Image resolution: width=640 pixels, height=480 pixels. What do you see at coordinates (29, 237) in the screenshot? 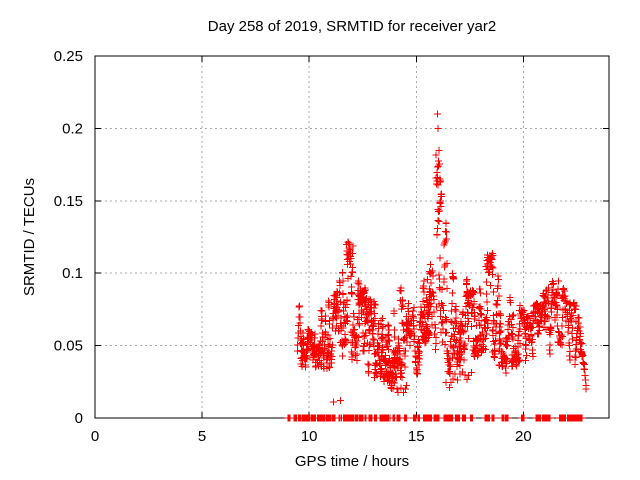
I see `y-axis-label: SRMTID / TECUs` at bounding box center [29, 237].